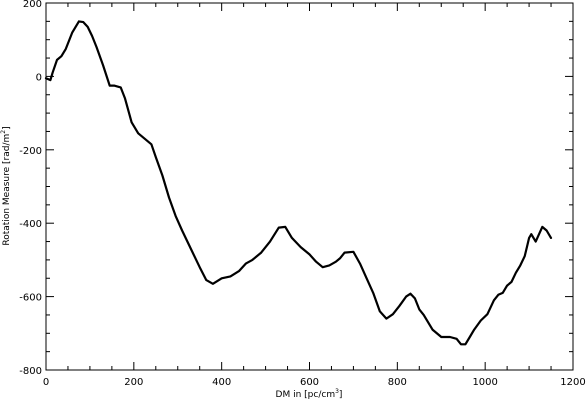 The image size is (586, 402). I want to click on y-axis-title: Rotation Measure [rad/m2], so click(6, 185).